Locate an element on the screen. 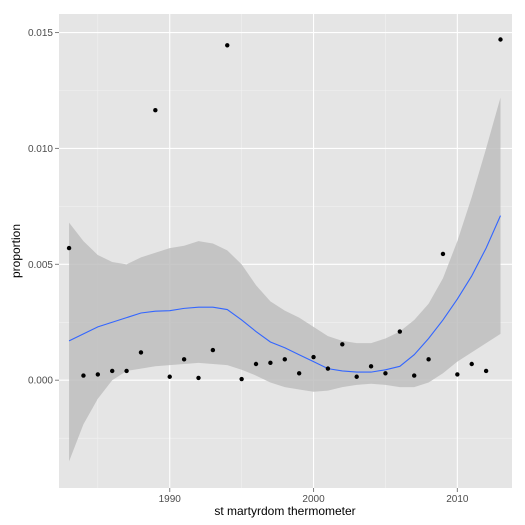 This screenshot has width=525, height=525. y-axis-ticks: 0.000 0.005 0.010 0.015 is located at coordinates (43, 207).